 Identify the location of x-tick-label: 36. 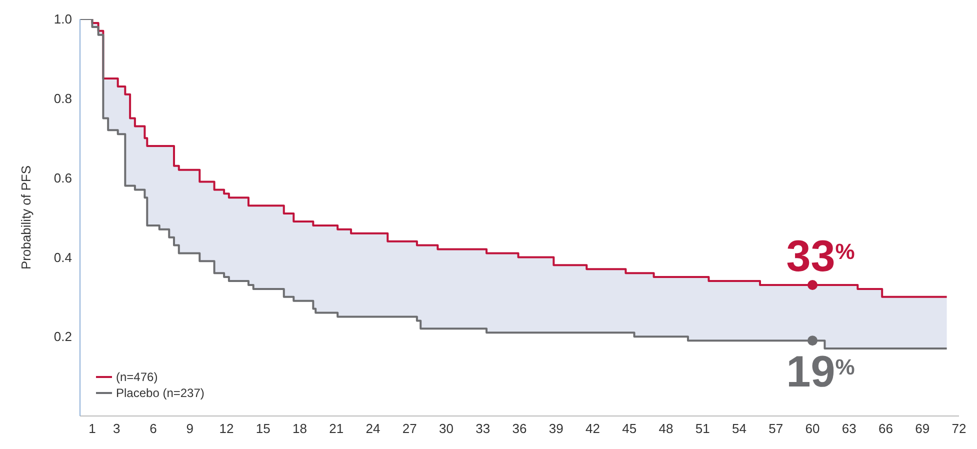
(519, 428).